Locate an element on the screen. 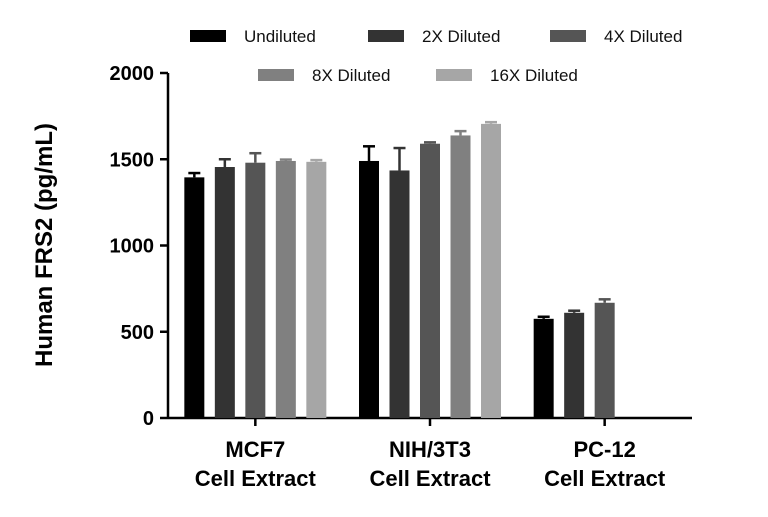  legend-label: Undiluted is located at coordinates (280, 36).